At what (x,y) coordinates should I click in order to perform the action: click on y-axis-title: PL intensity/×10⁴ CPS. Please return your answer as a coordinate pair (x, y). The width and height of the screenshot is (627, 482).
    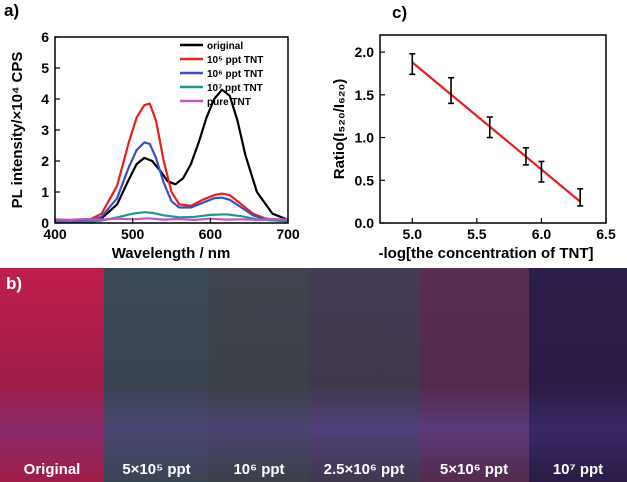
    Looking at the image, I should click on (17, 130).